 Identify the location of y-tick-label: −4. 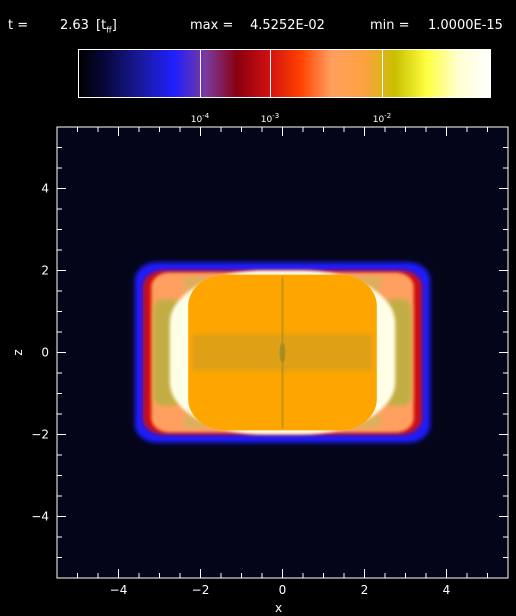
(40, 517).